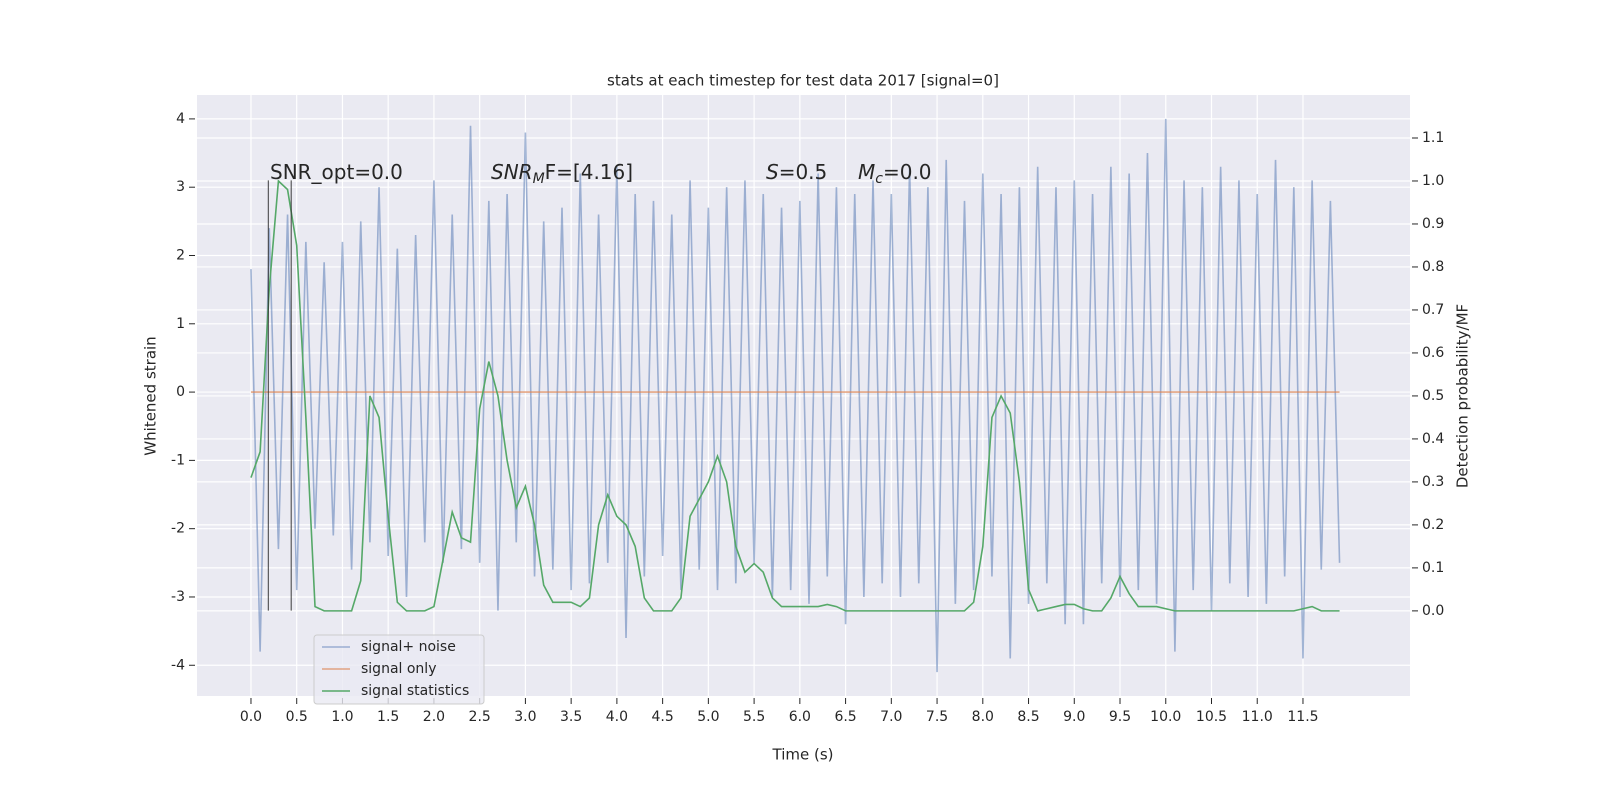  I want to click on x-tick-label: 1.0, so click(342, 717).